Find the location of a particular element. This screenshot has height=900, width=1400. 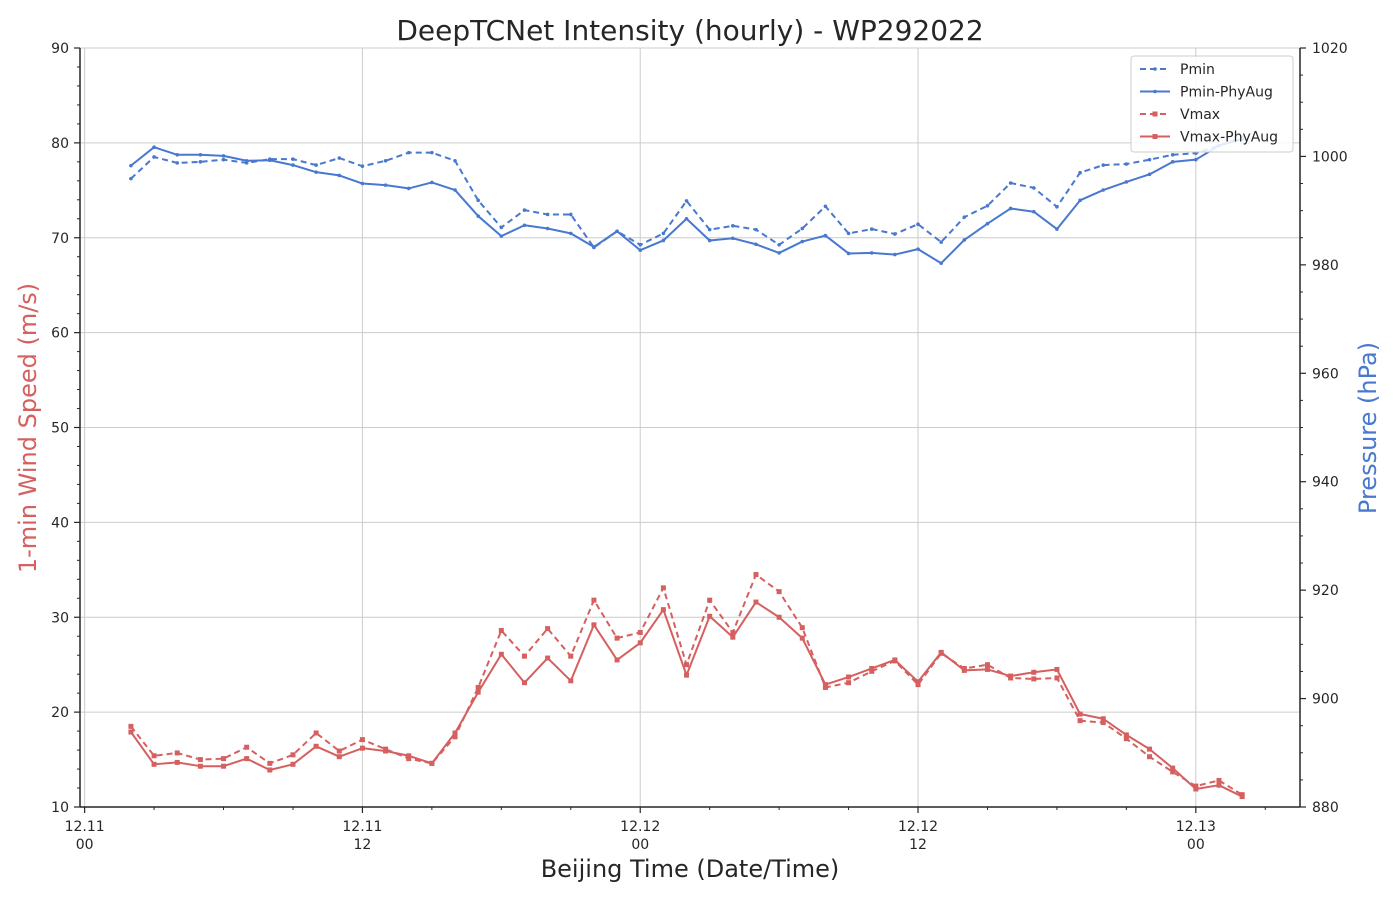

left-tick-label: 10 is located at coordinates (60, 808).